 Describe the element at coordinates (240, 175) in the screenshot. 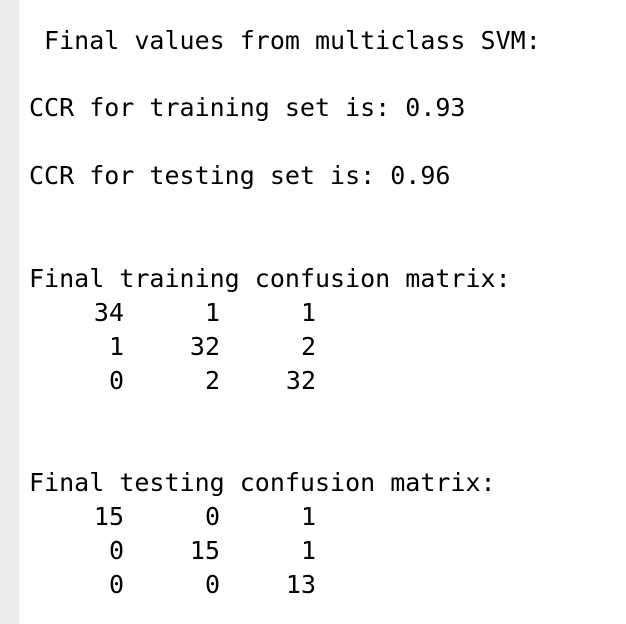

I see `ccr-testing-line: CCR for testing set is: 0.96` at that location.